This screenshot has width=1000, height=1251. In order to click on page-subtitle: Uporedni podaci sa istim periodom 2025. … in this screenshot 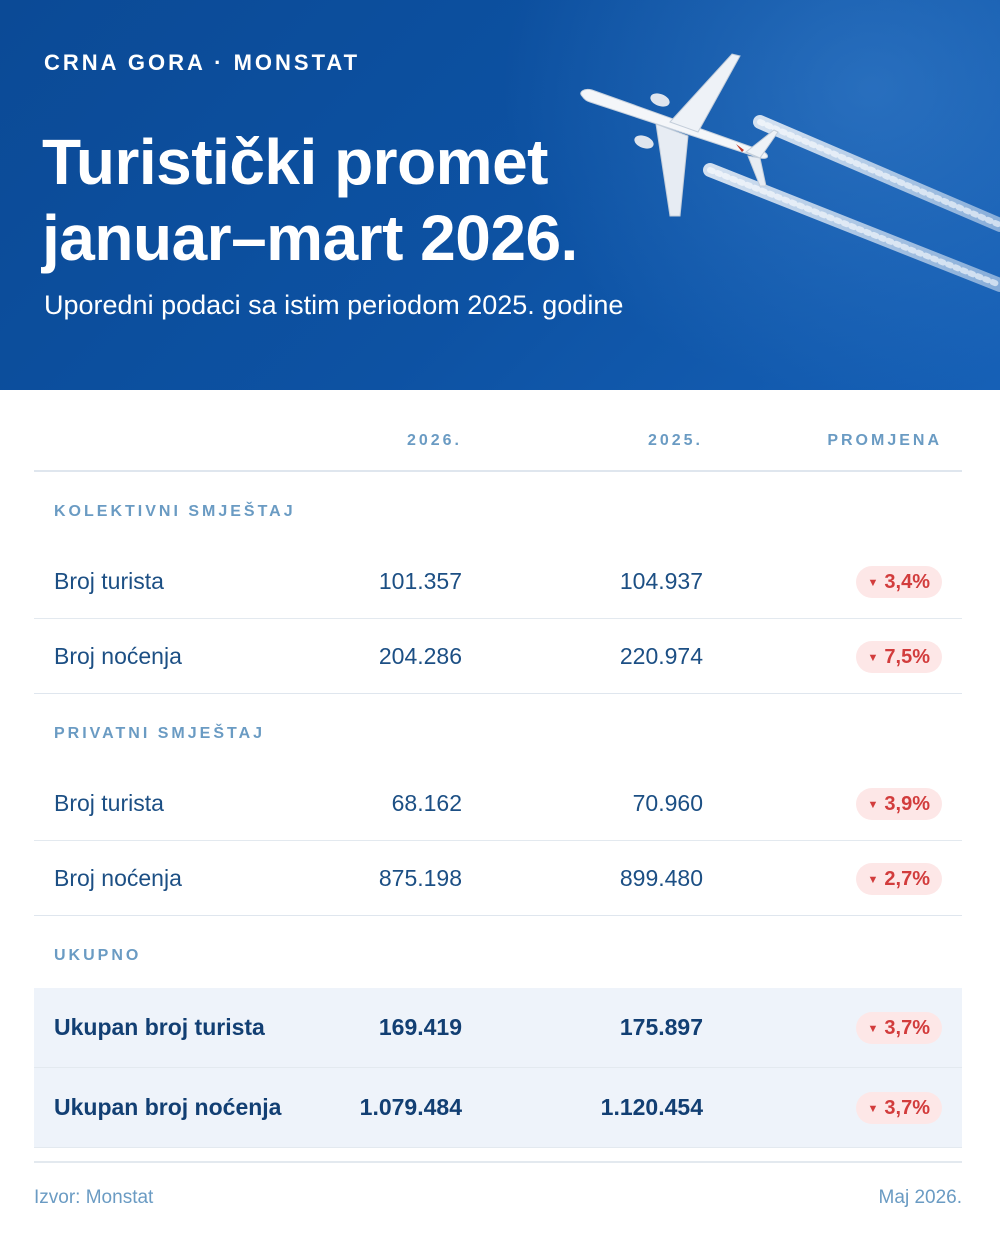, I will do `click(334, 305)`.